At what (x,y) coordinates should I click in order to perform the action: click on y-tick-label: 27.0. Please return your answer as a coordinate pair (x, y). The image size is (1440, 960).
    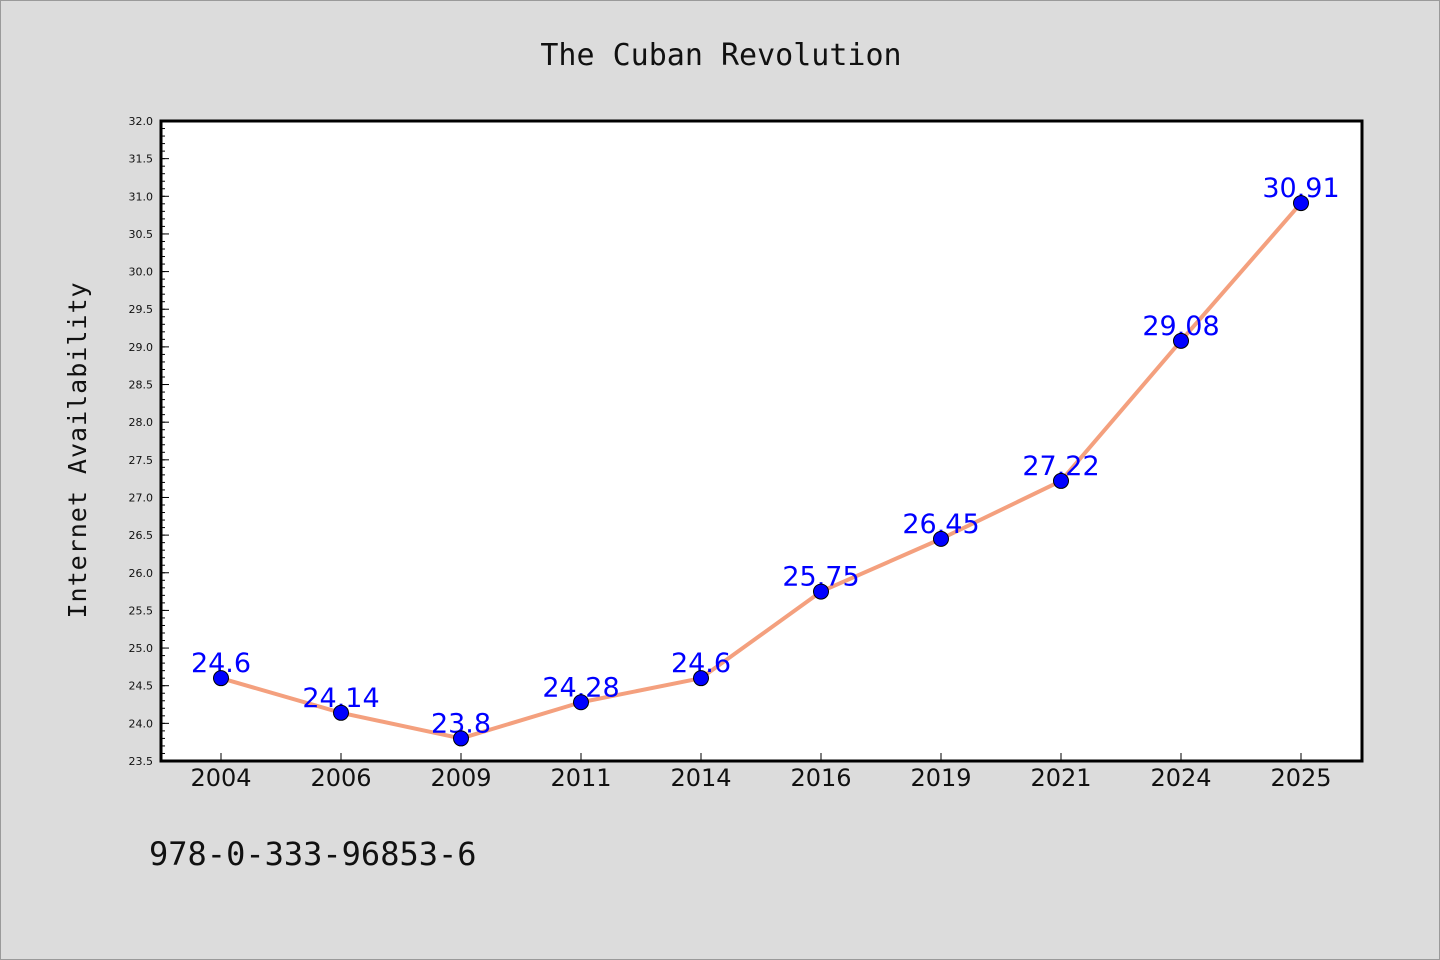
    Looking at the image, I should click on (141, 497).